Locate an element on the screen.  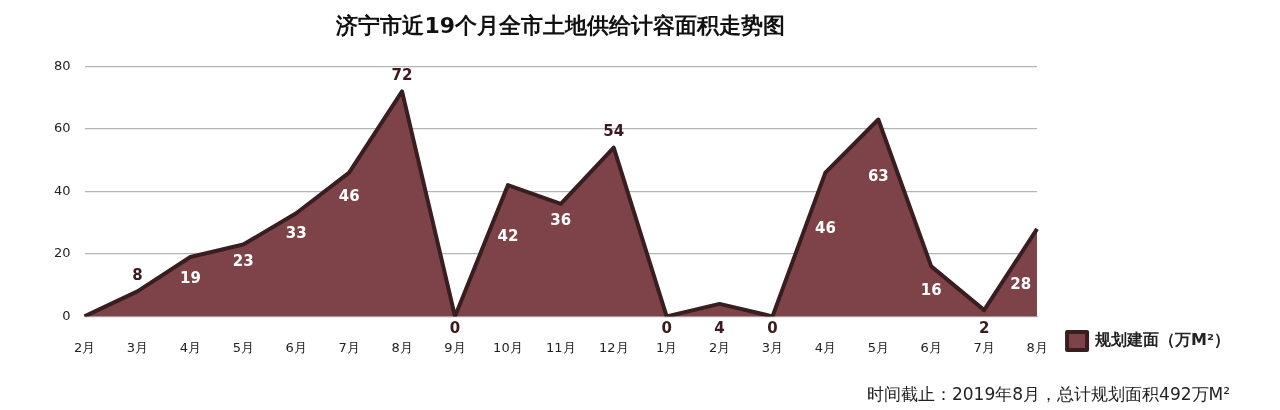
y-tick-label: 80 is located at coordinates (62, 65).